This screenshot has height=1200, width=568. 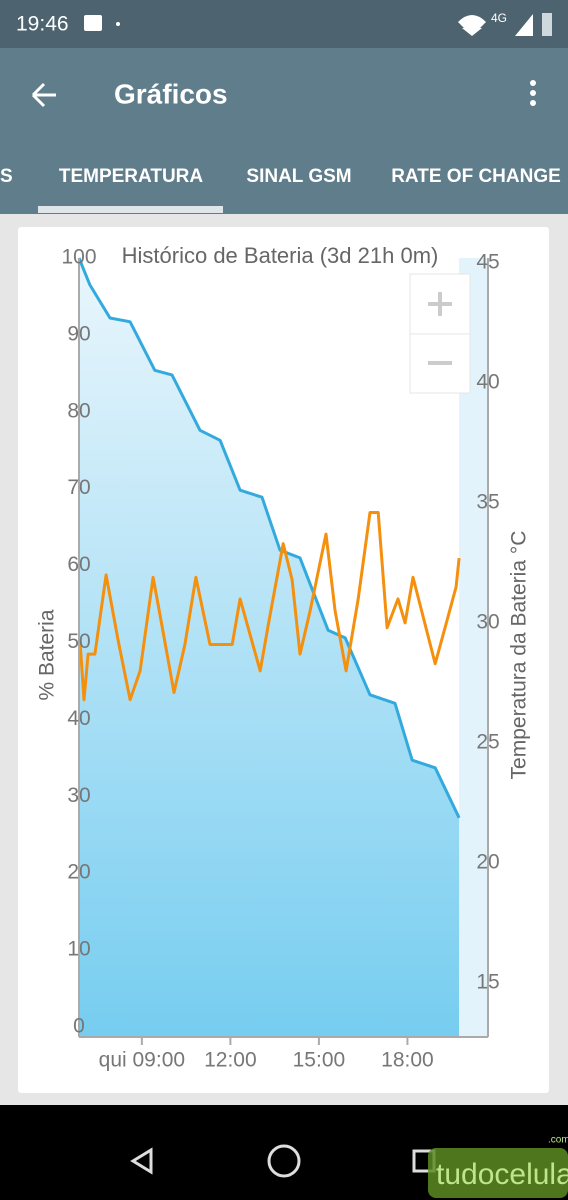 I want to click on y-tick-label: 30, so click(x=78, y=795).